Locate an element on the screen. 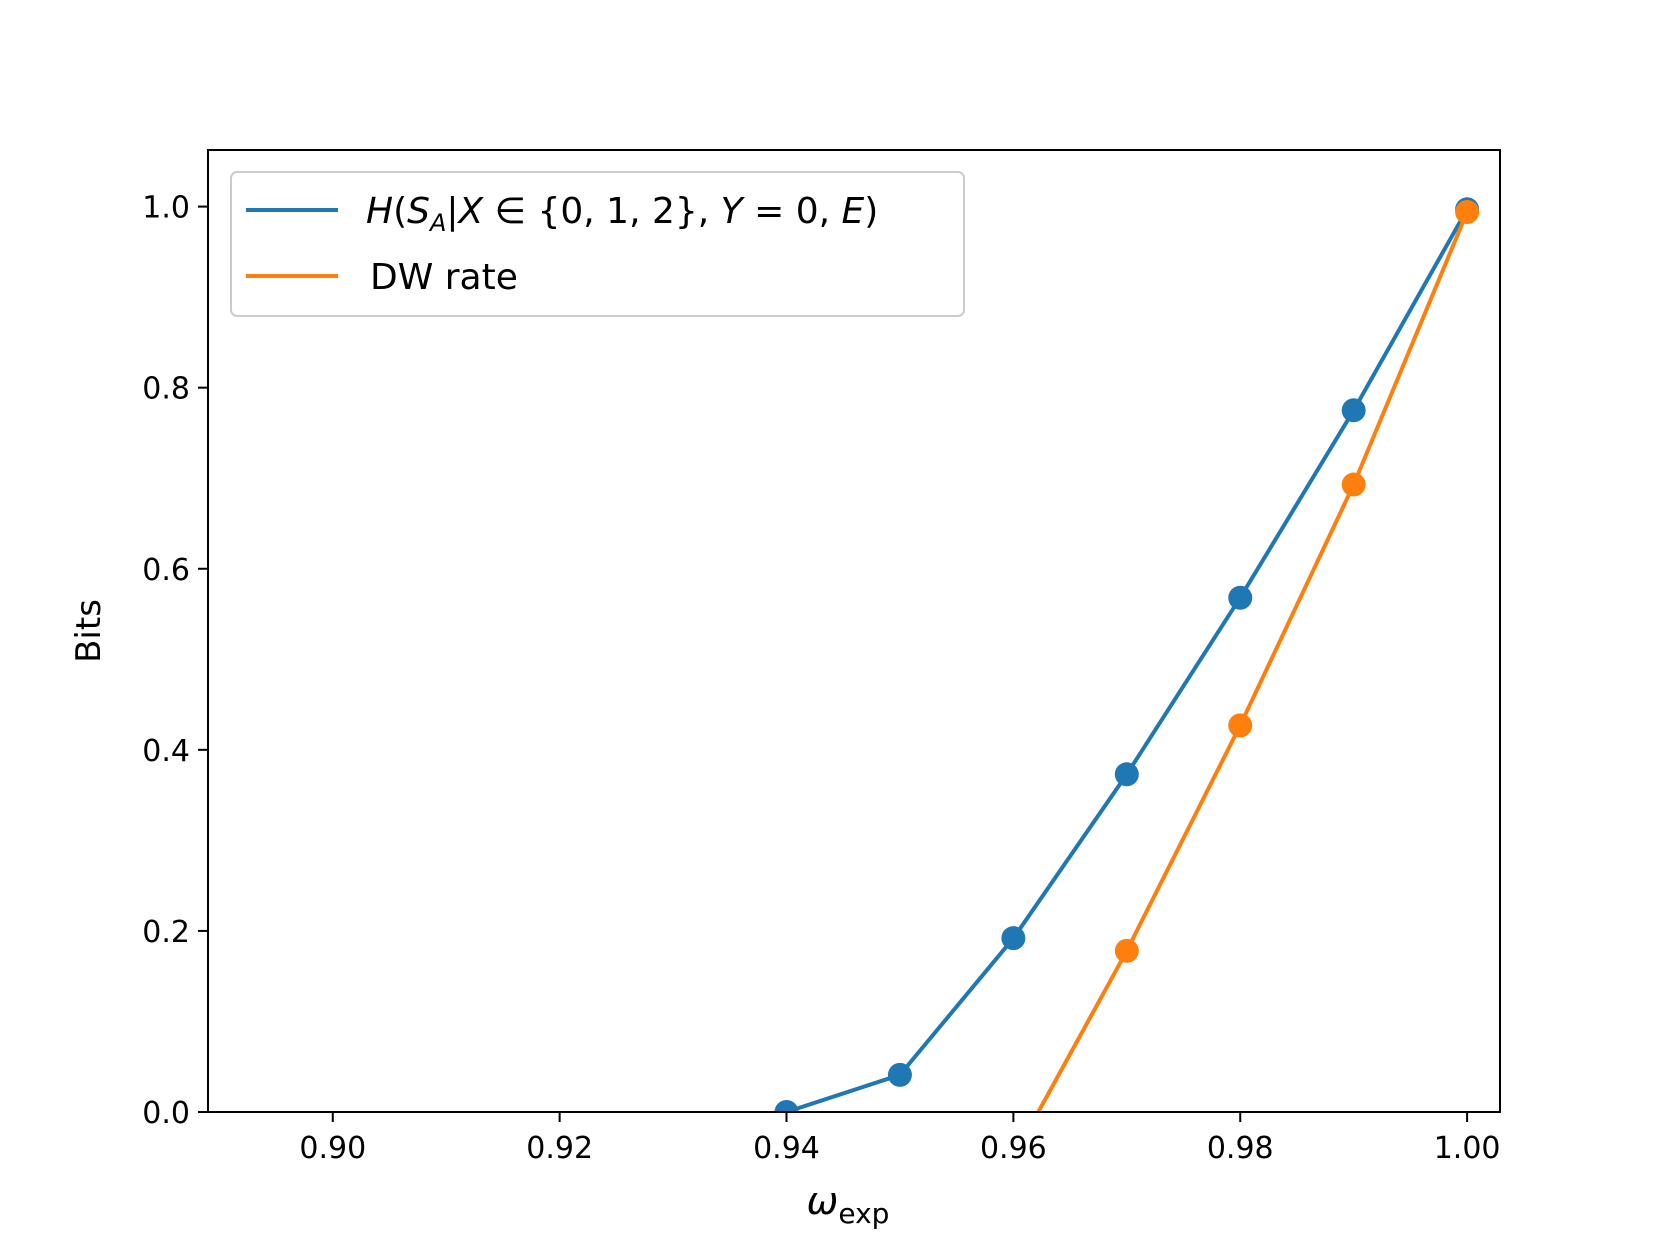  x-tick-label: 1.00 is located at coordinates (1467, 1148).